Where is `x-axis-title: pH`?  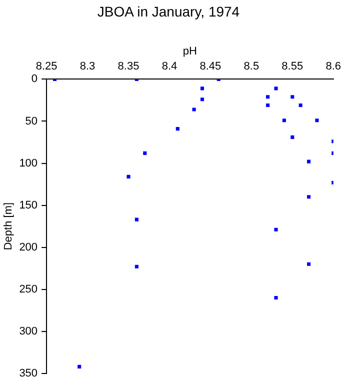 x-axis-title: pH is located at coordinates (190, 51).